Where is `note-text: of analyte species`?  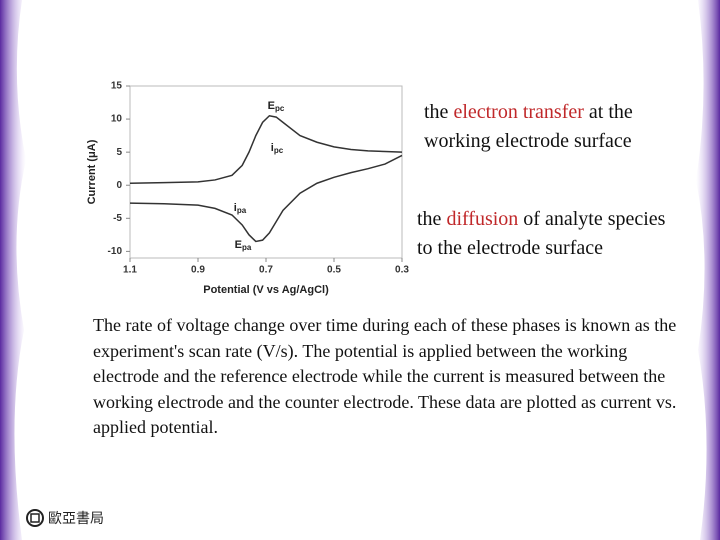 note-text: of analyte species is located at coordinates (592, 219).